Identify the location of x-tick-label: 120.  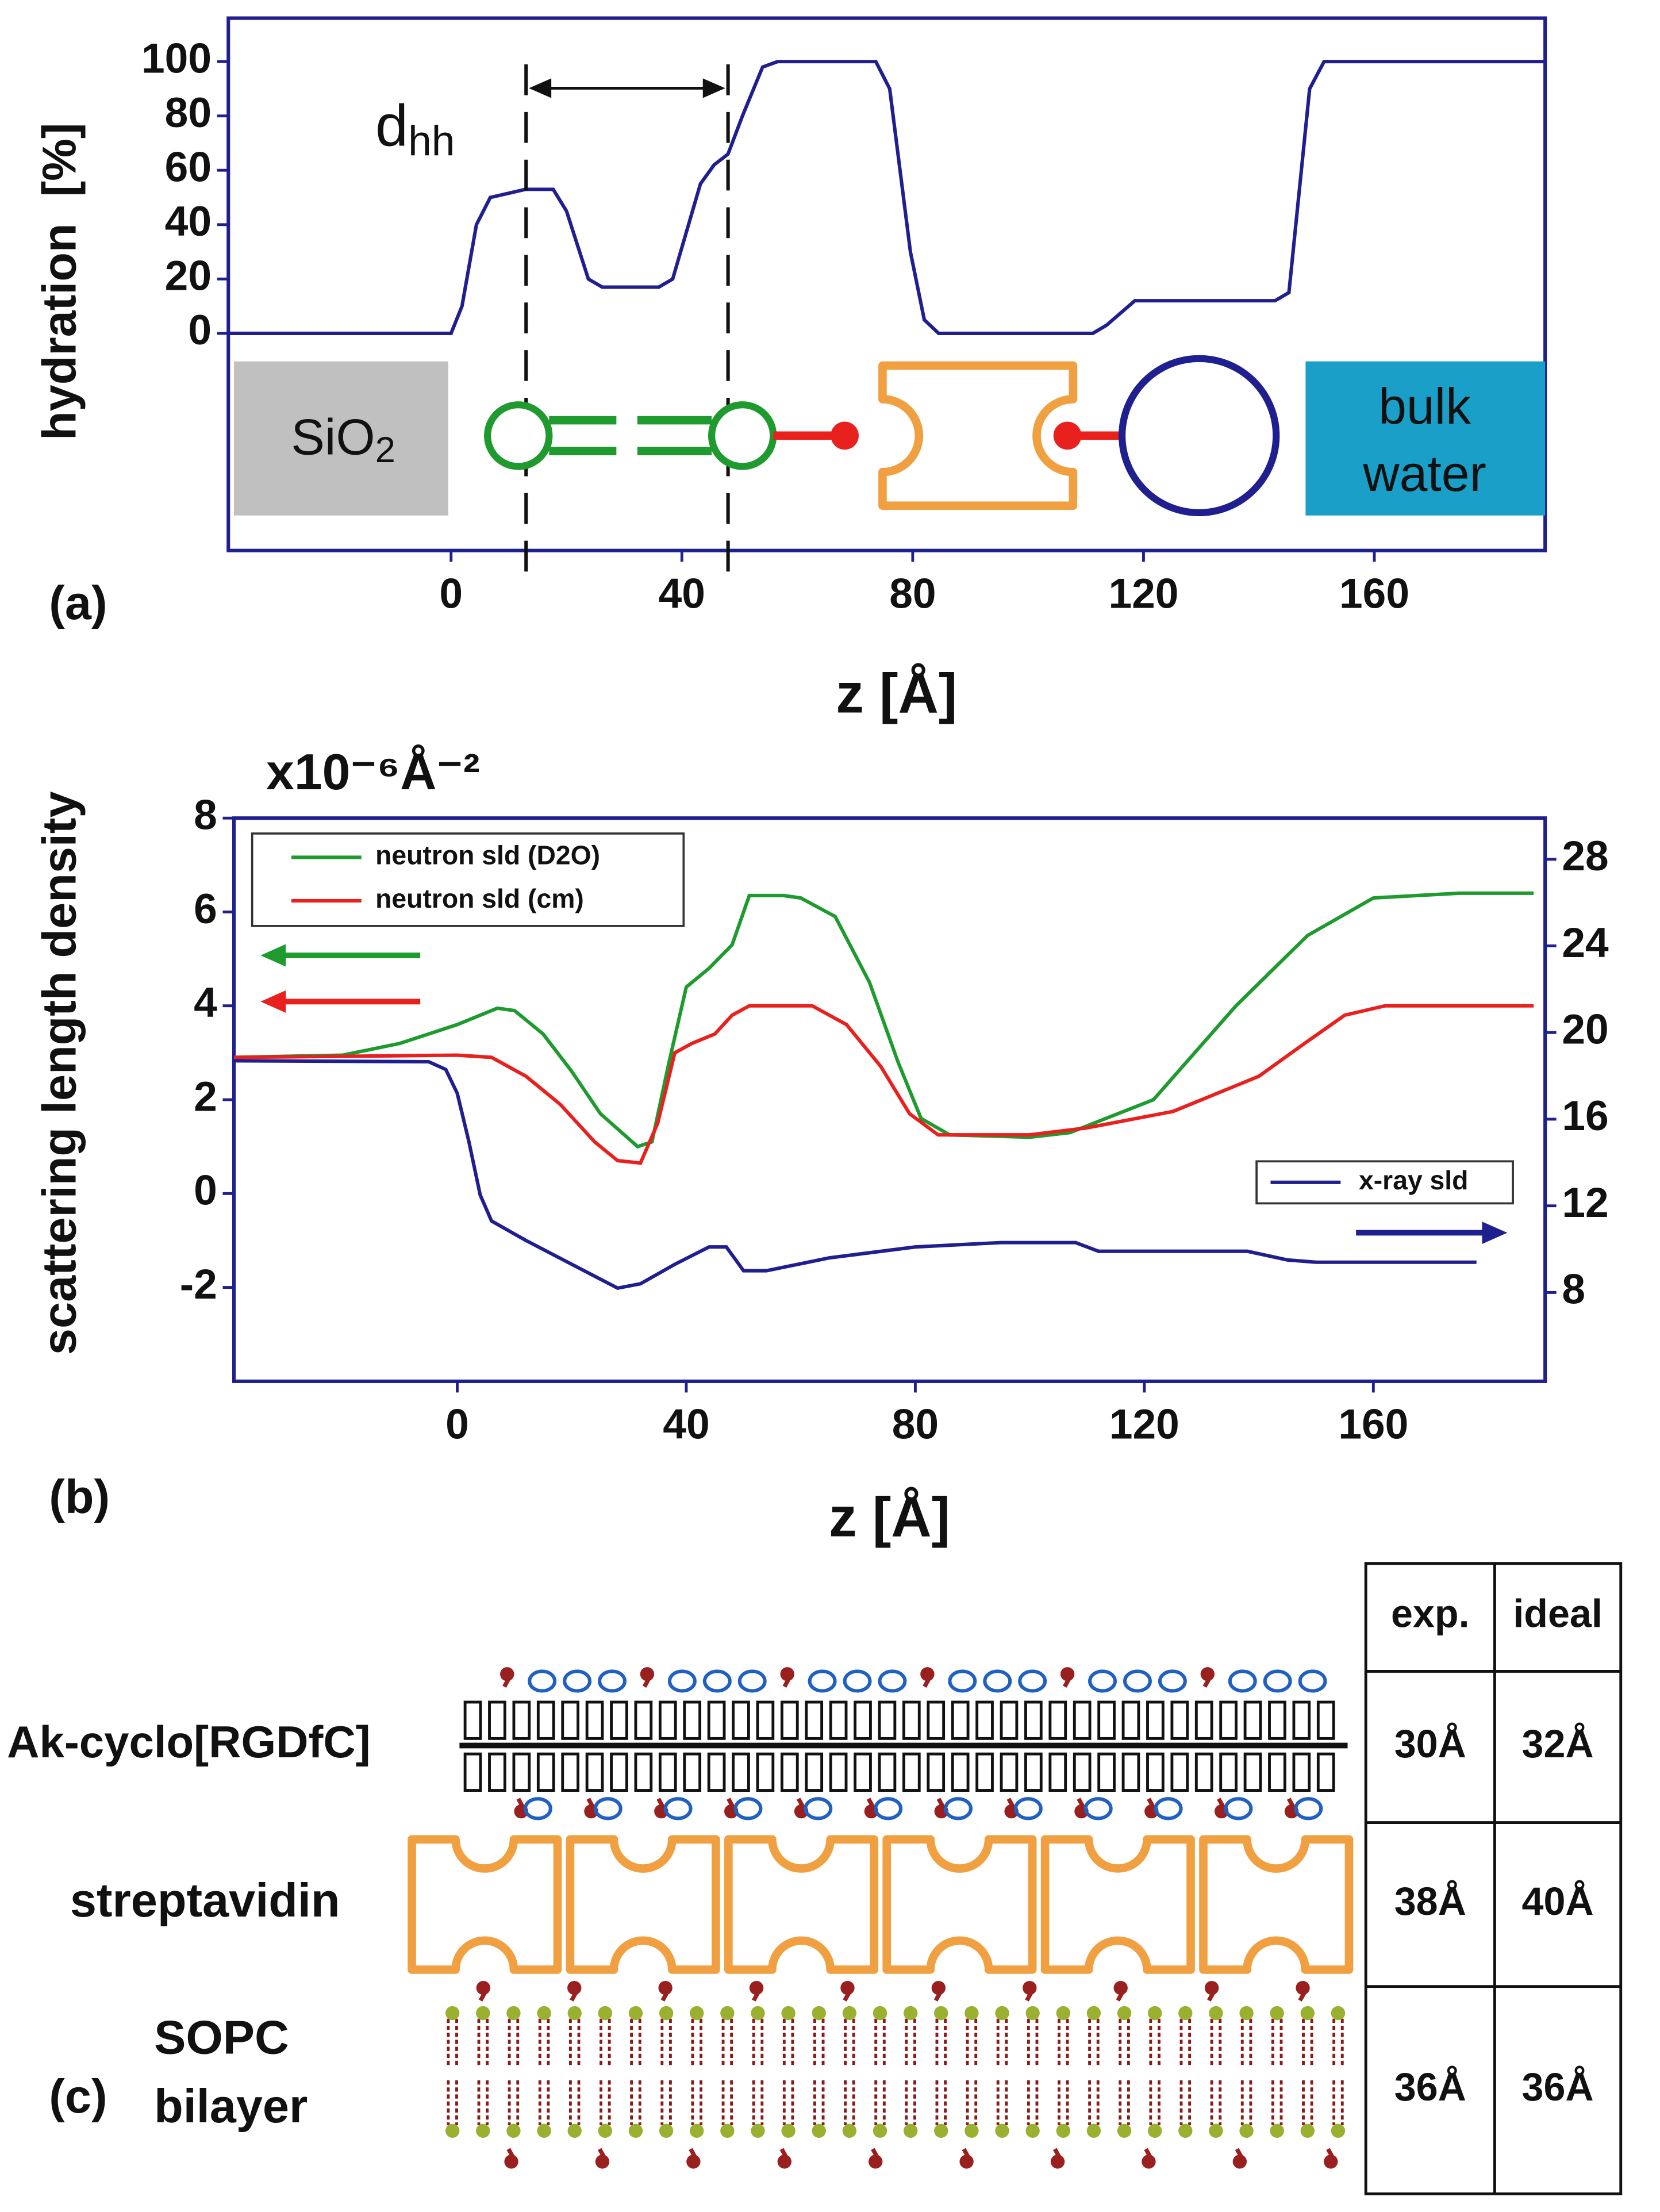
(1144, 1424).